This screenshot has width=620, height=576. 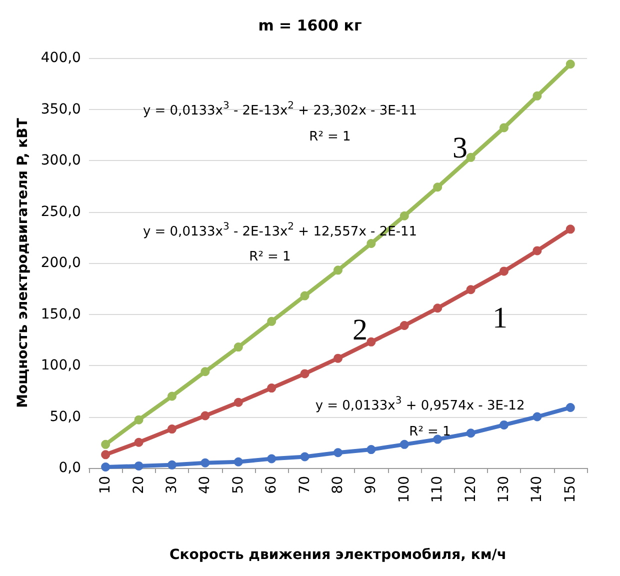 I want to click on y-tick-label: 400,0, so click(x=60, y=58).